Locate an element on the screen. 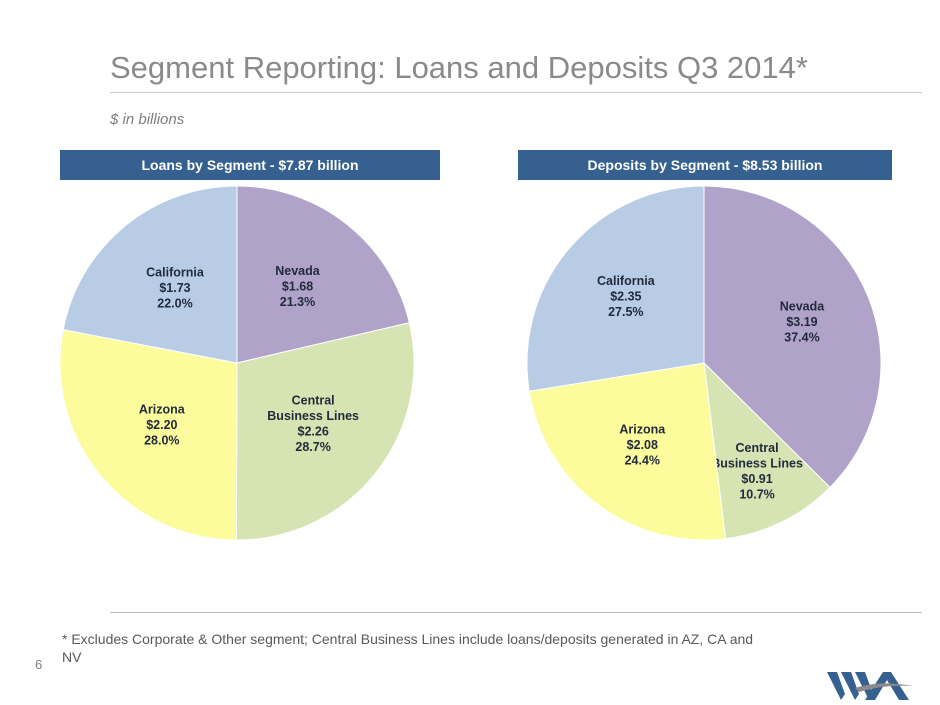 This screenshot has width=940, height=705. loans-label-arizona: Arizona $2.20 28.0% is located at coordinates (162, 424).